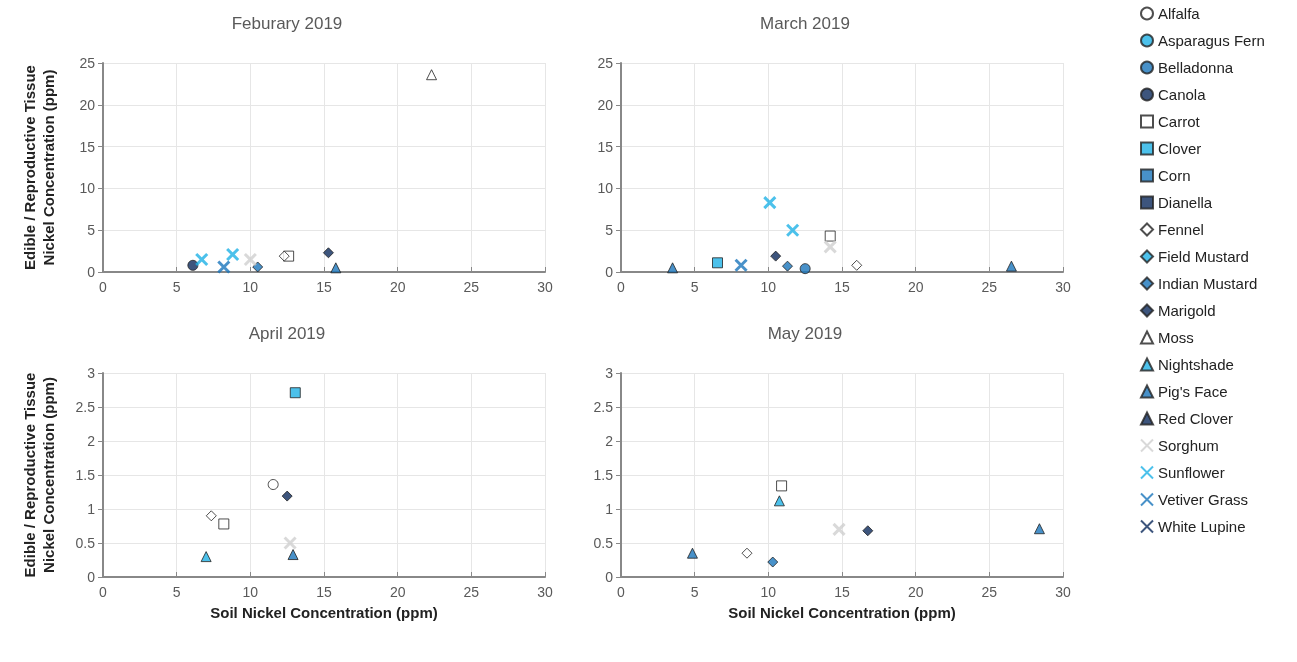 Image resolution: width=1297 pixels, height=662 pixels. Describe the element at coordinates (1208, 283) in the screenshot. I see `legend-label: Indian Mustard` at that location.